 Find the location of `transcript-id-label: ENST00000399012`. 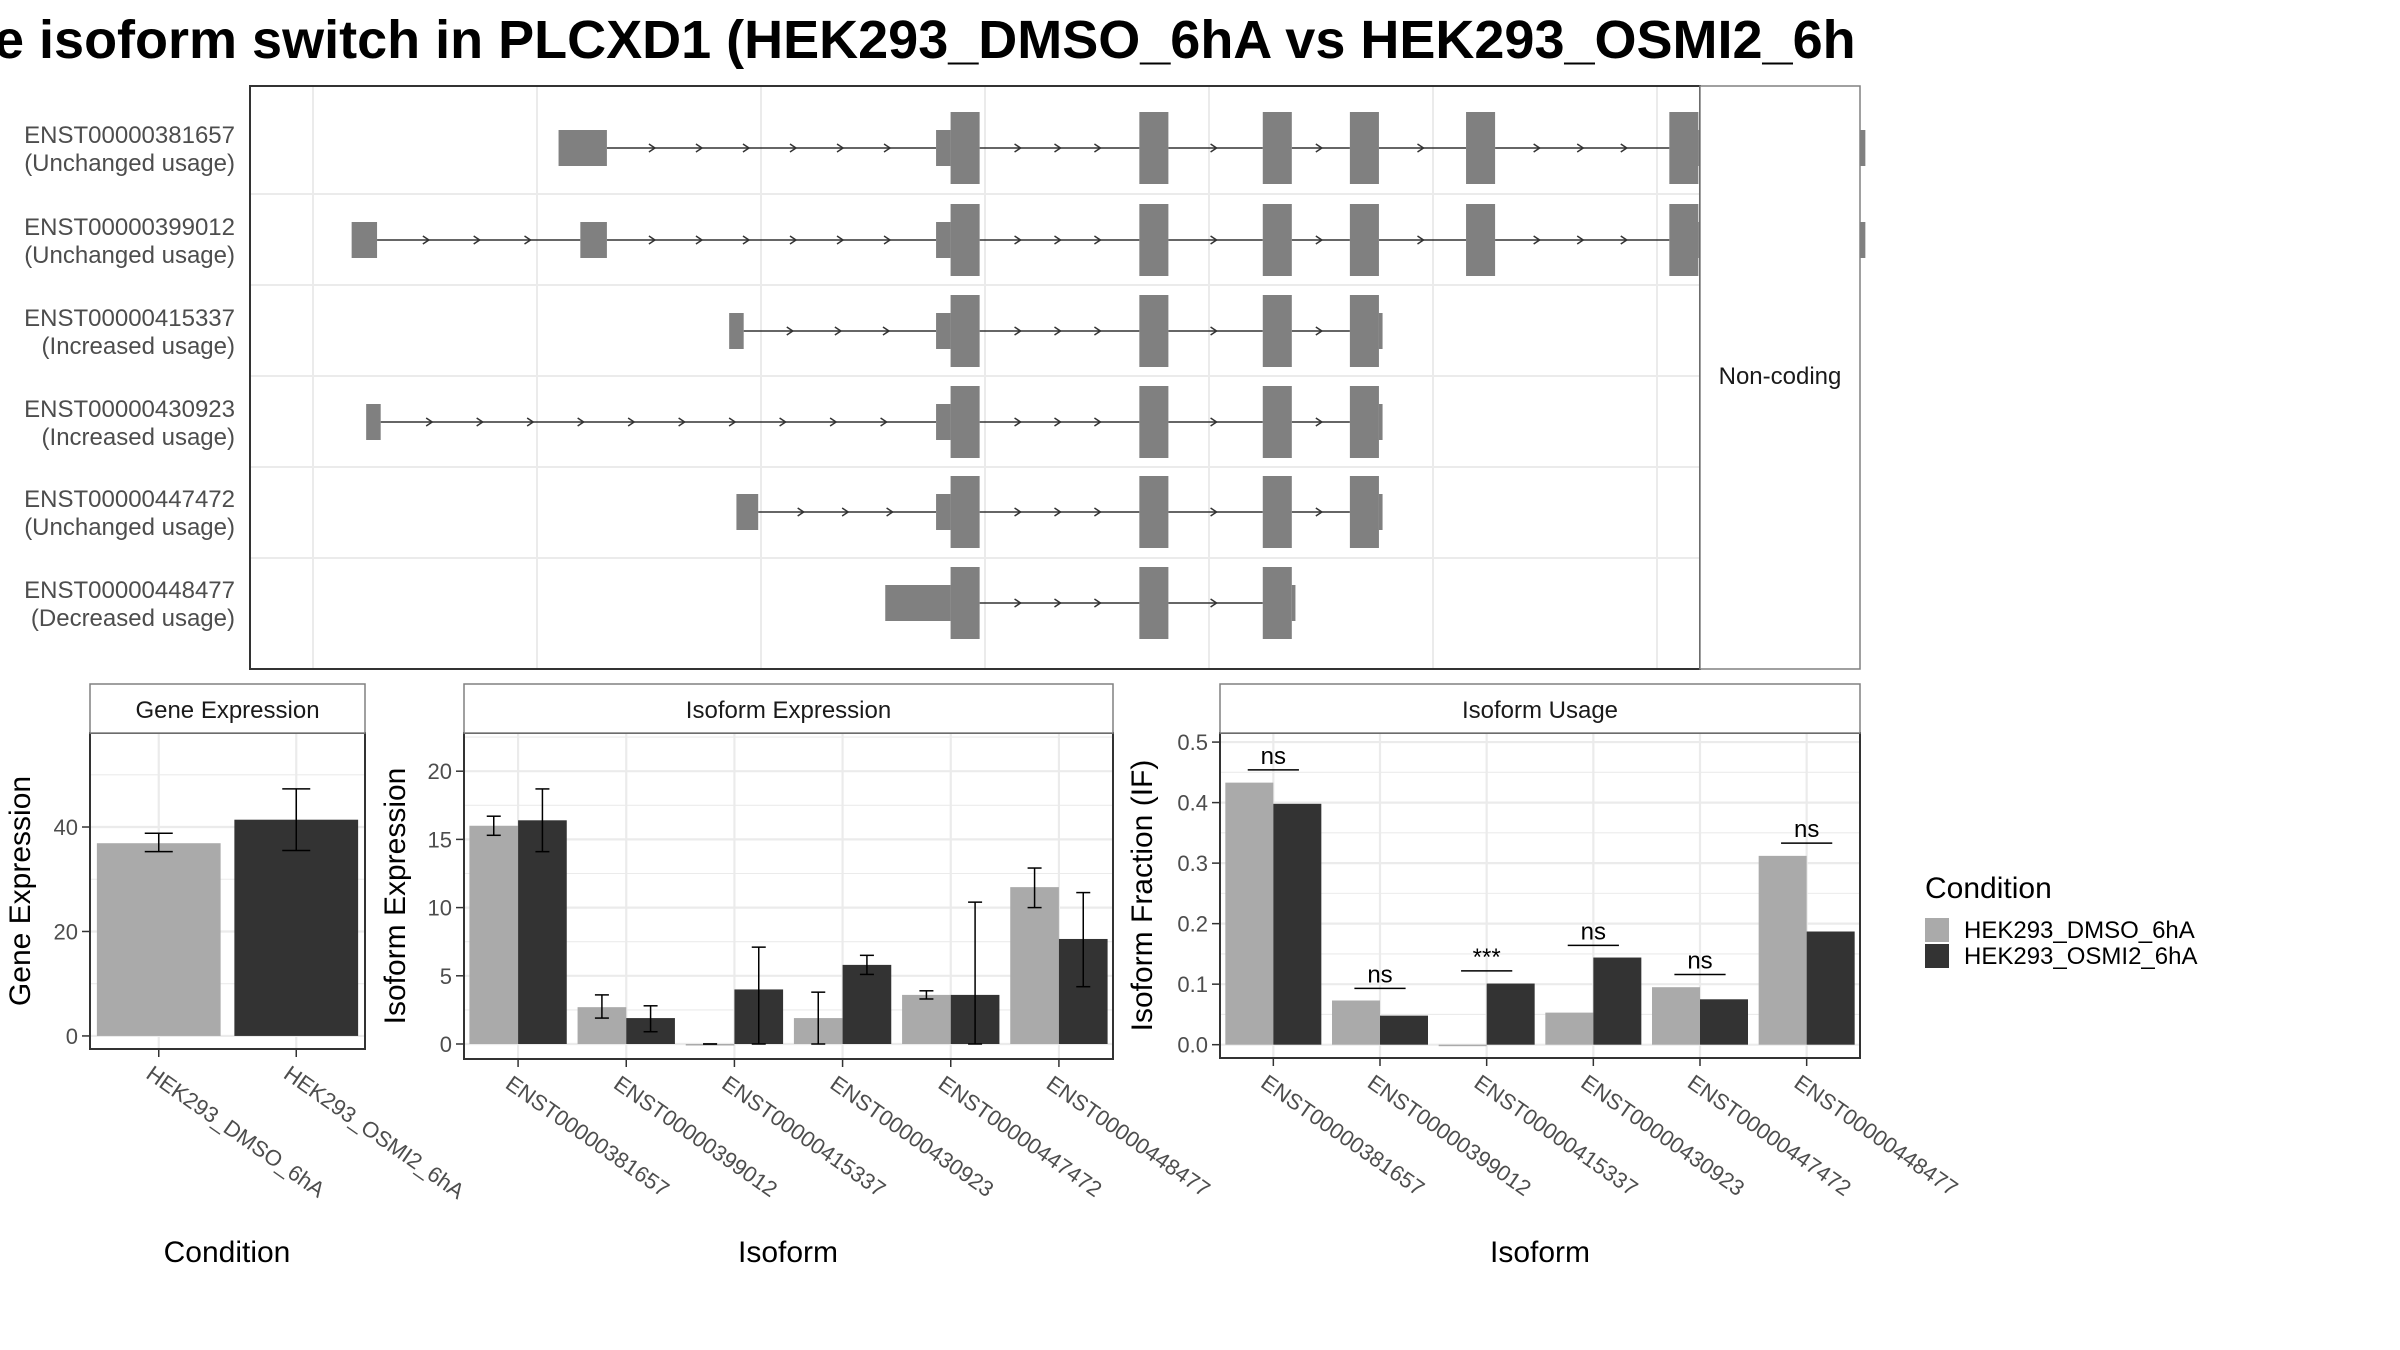

transcript-id-label: ENST00000399012 is located at coordinates (129, 227).